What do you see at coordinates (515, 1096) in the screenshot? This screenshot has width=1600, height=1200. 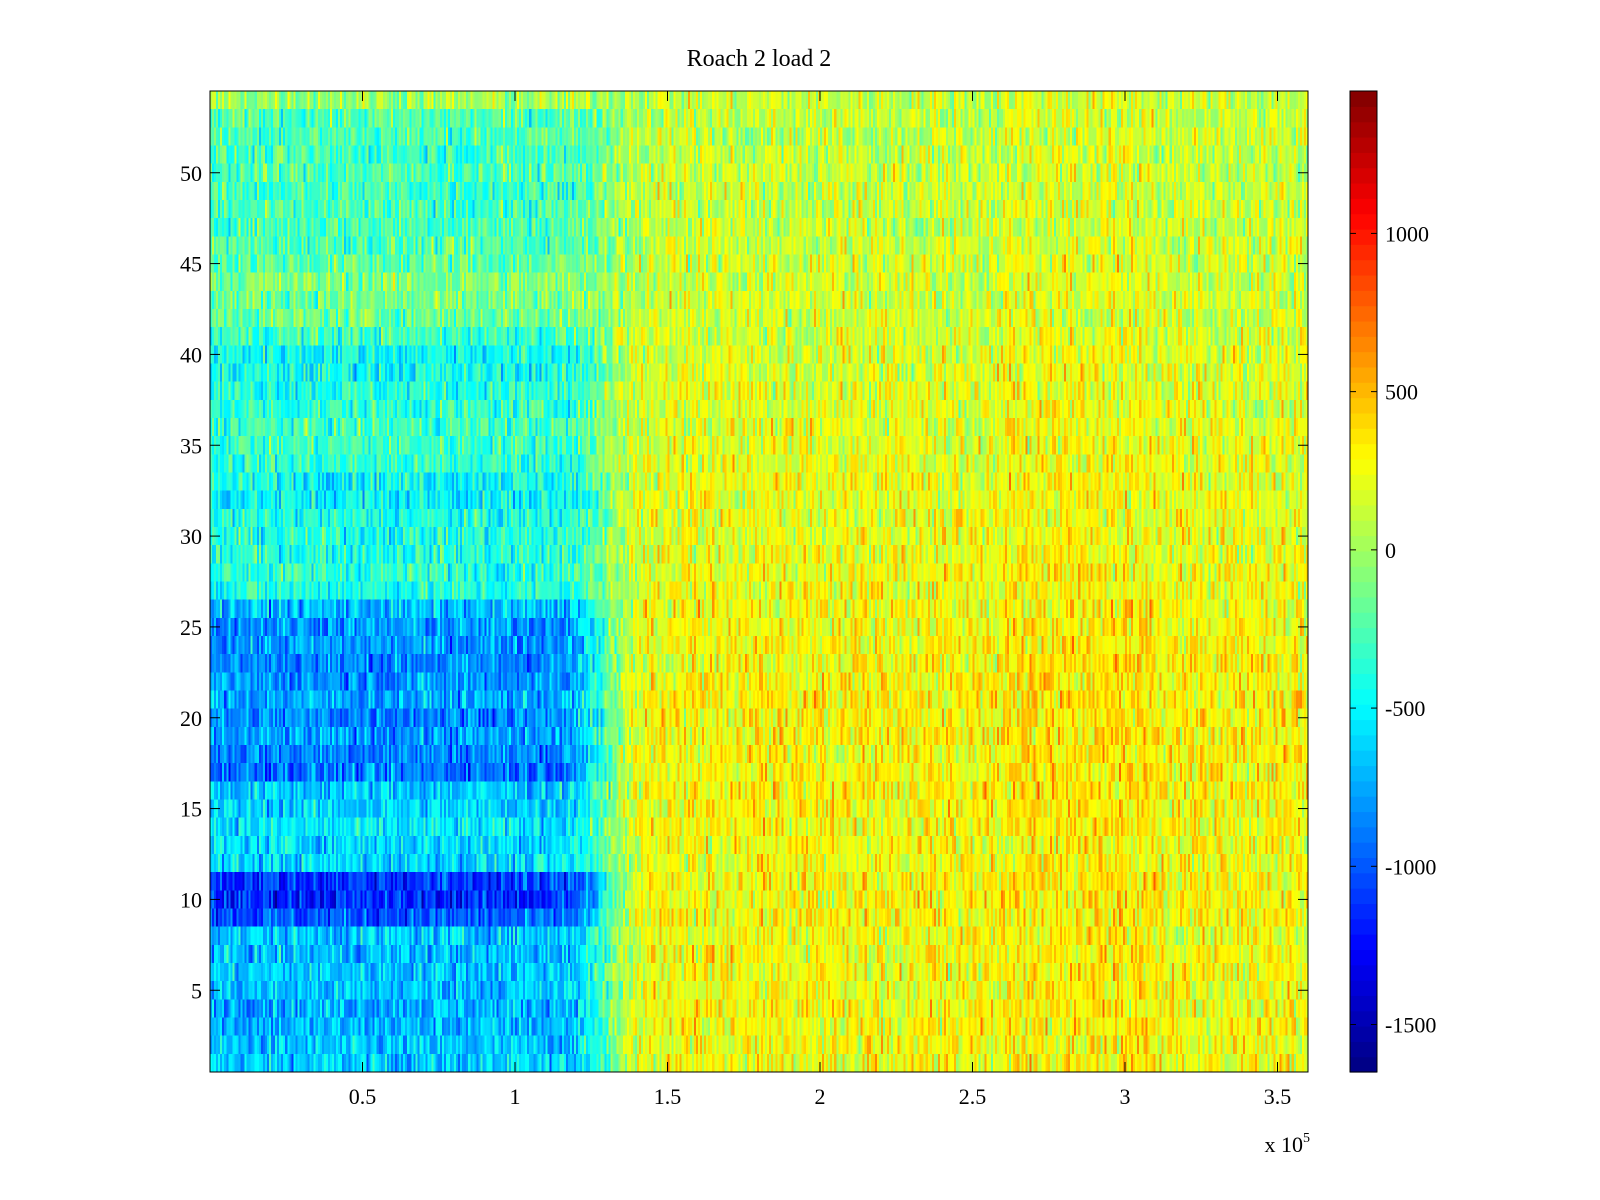 I see `x-tick-label: 1` at bounding box center [515, 1096].